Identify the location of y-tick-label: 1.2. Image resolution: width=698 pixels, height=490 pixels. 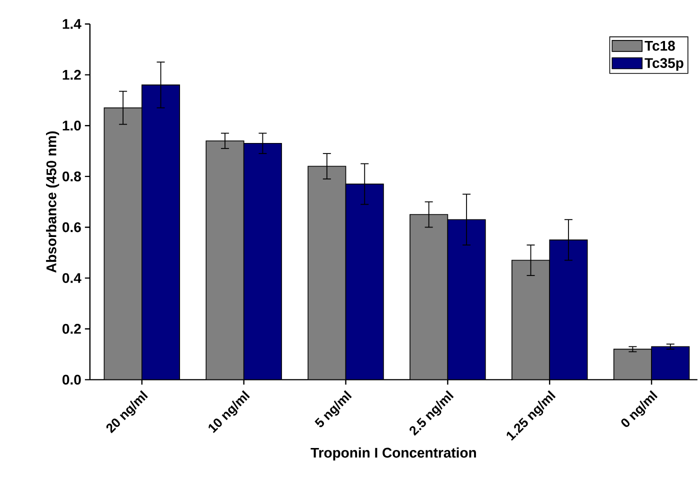
(71, 75).